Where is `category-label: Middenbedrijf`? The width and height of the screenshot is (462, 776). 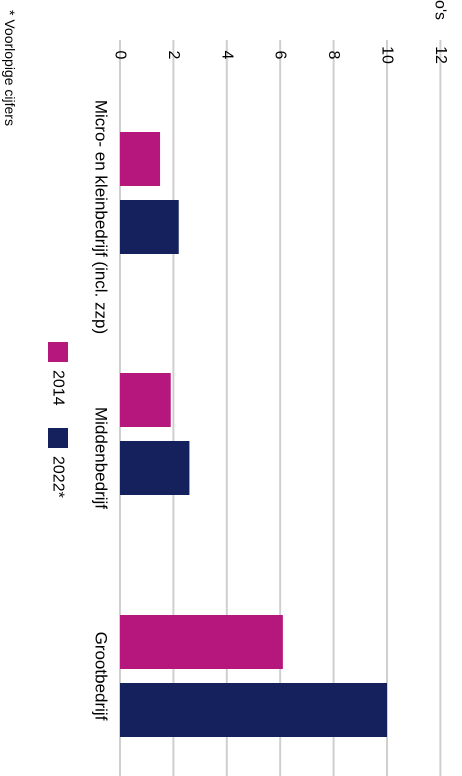 category-label: Middenbedrijf is located at coordinates (101, 458).